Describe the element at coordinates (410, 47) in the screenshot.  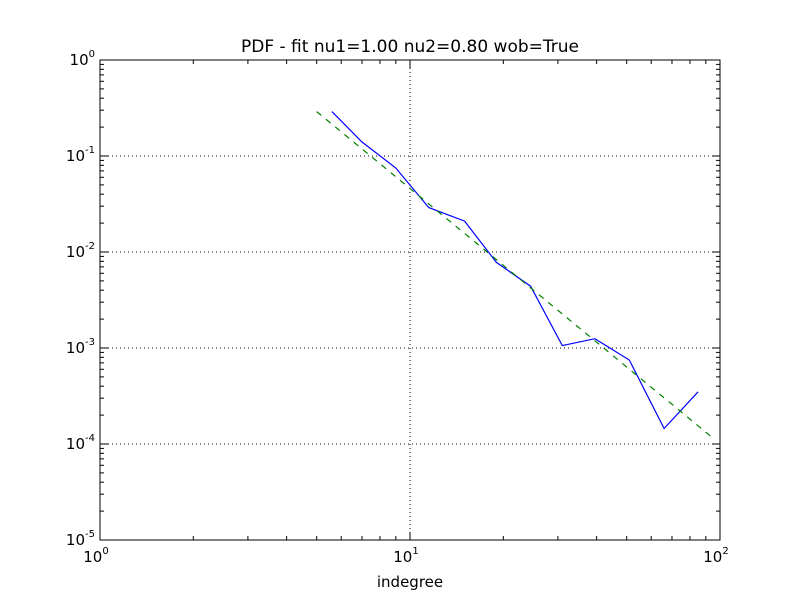
I see `chart-title: PDF - fit nu1=1.00 nu2=0.80 wob=True` at that location.